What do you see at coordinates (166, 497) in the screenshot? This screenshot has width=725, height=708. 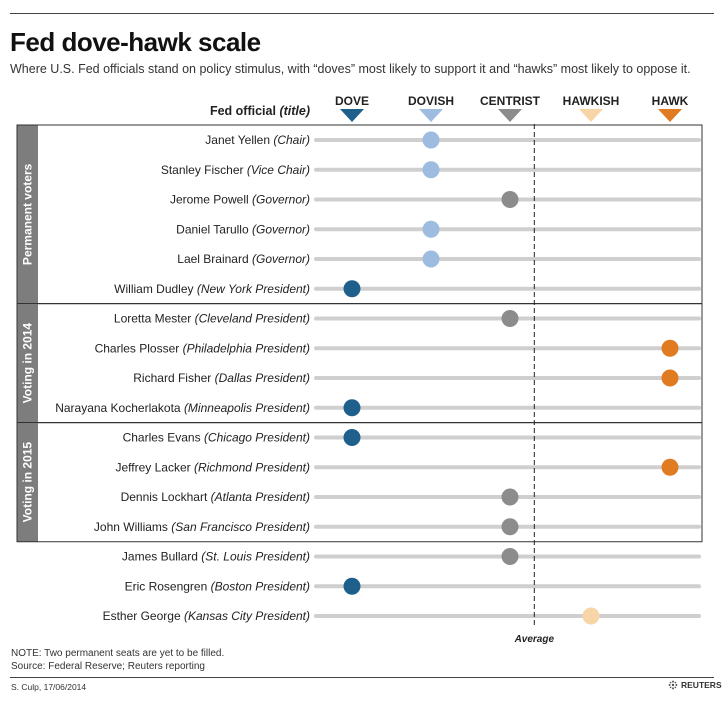 I see `official-name: Dennis Lockhart` at bounding box center [166, 497].